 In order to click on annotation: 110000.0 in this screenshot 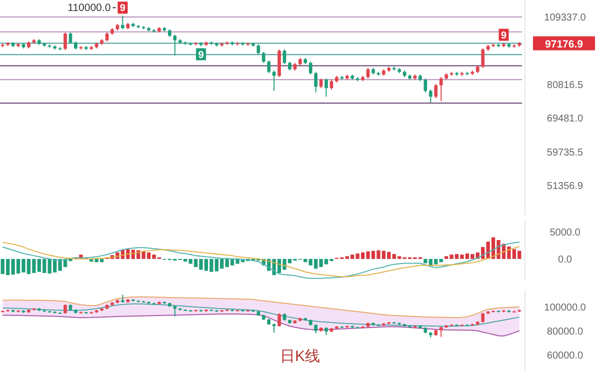, I will do `click(92, 8)`.